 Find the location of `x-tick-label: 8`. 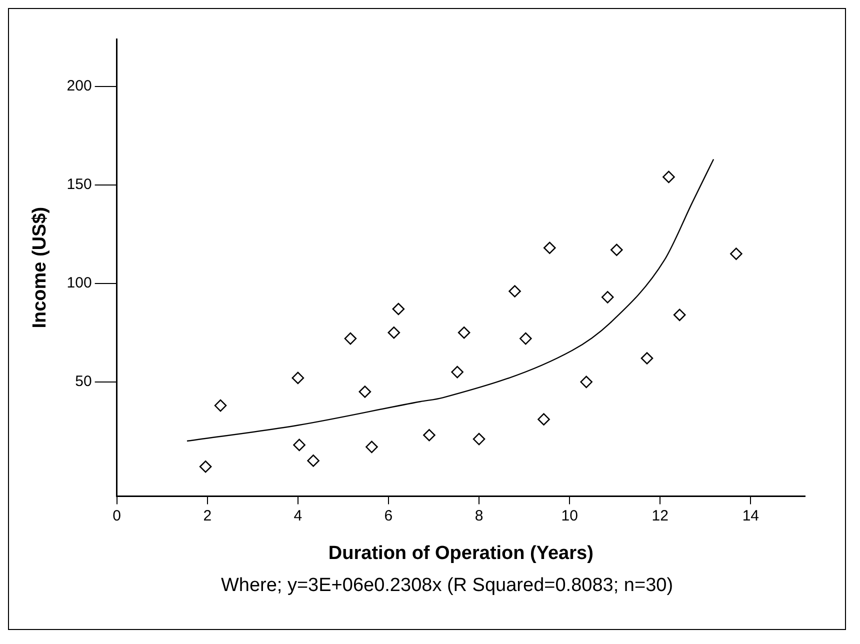

x-tick-label: 8 is located at coordinates (479, 515).